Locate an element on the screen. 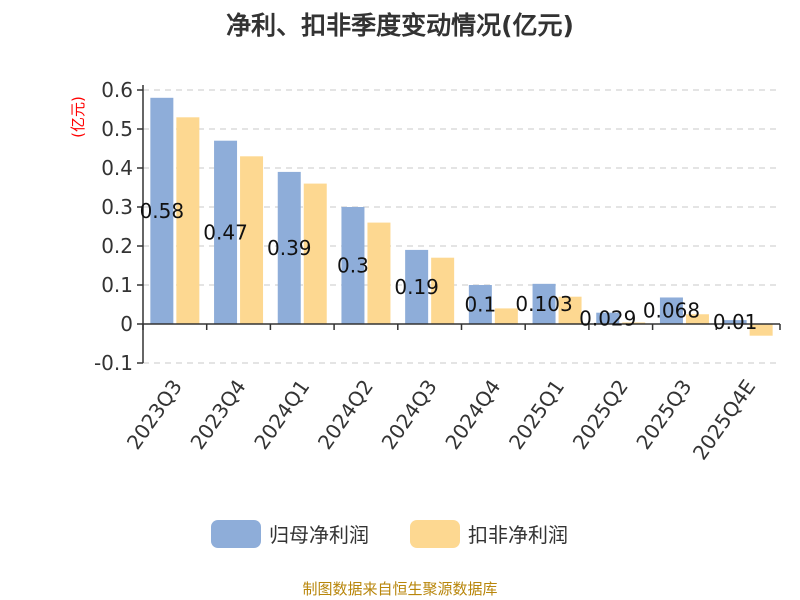 Image resolution: width=800 pixels, height=600 pixels. legend-net-profit-swatch is located at coordinates (236, 534).